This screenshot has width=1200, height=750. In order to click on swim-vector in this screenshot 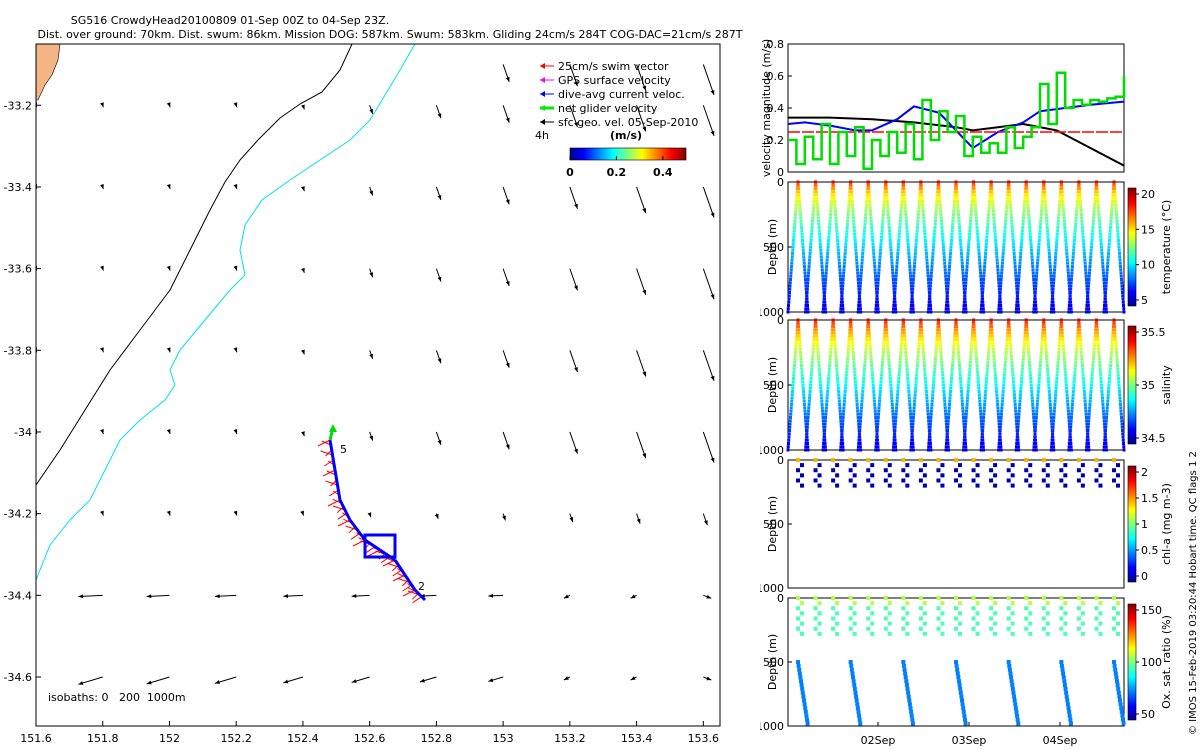, I will do `click(359, 543)`.